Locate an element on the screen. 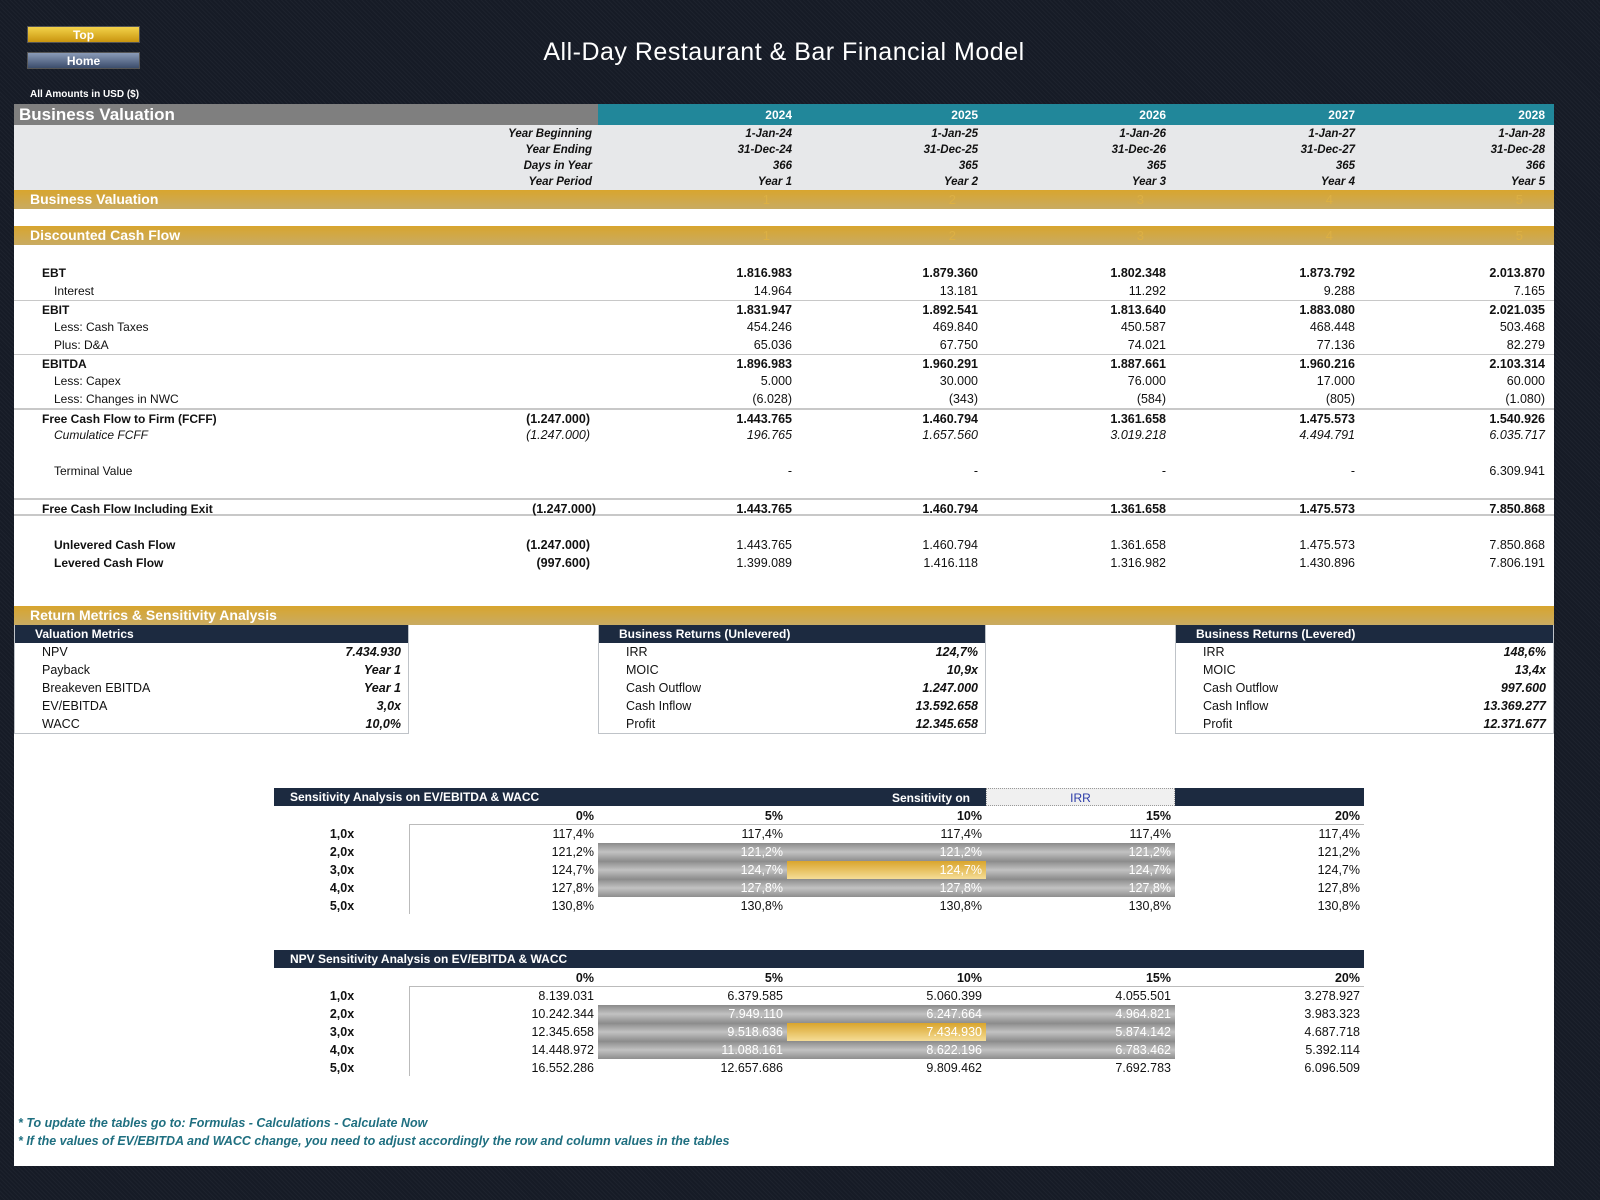 This screenshot has width=1600, height=1200. cell-value: 1.892.541 is located at coordinates (950, 310).